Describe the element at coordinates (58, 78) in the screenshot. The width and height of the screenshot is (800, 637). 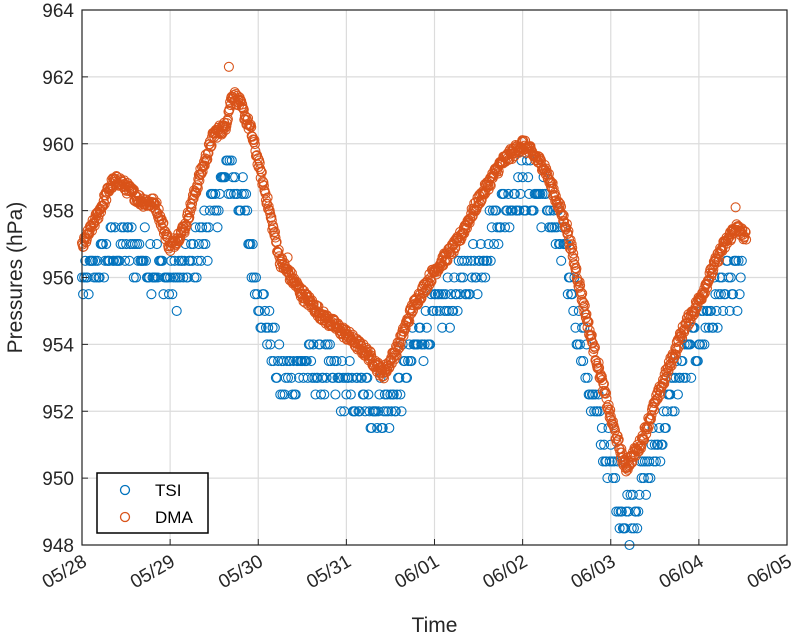
I see `y-tick-label: 962` at that location.